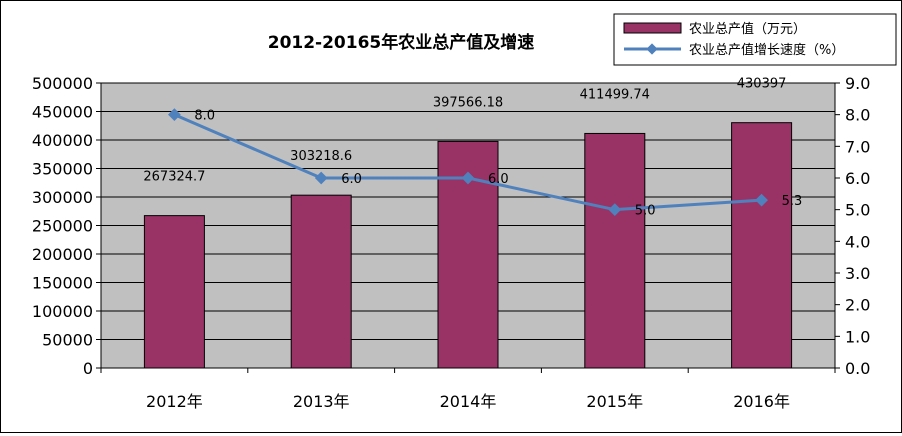 This screenshot has height=436, width=902. Describe the element at coordinates (62, 311) in the screenshot. I see `y-left-tick-label: 100000` at that location.